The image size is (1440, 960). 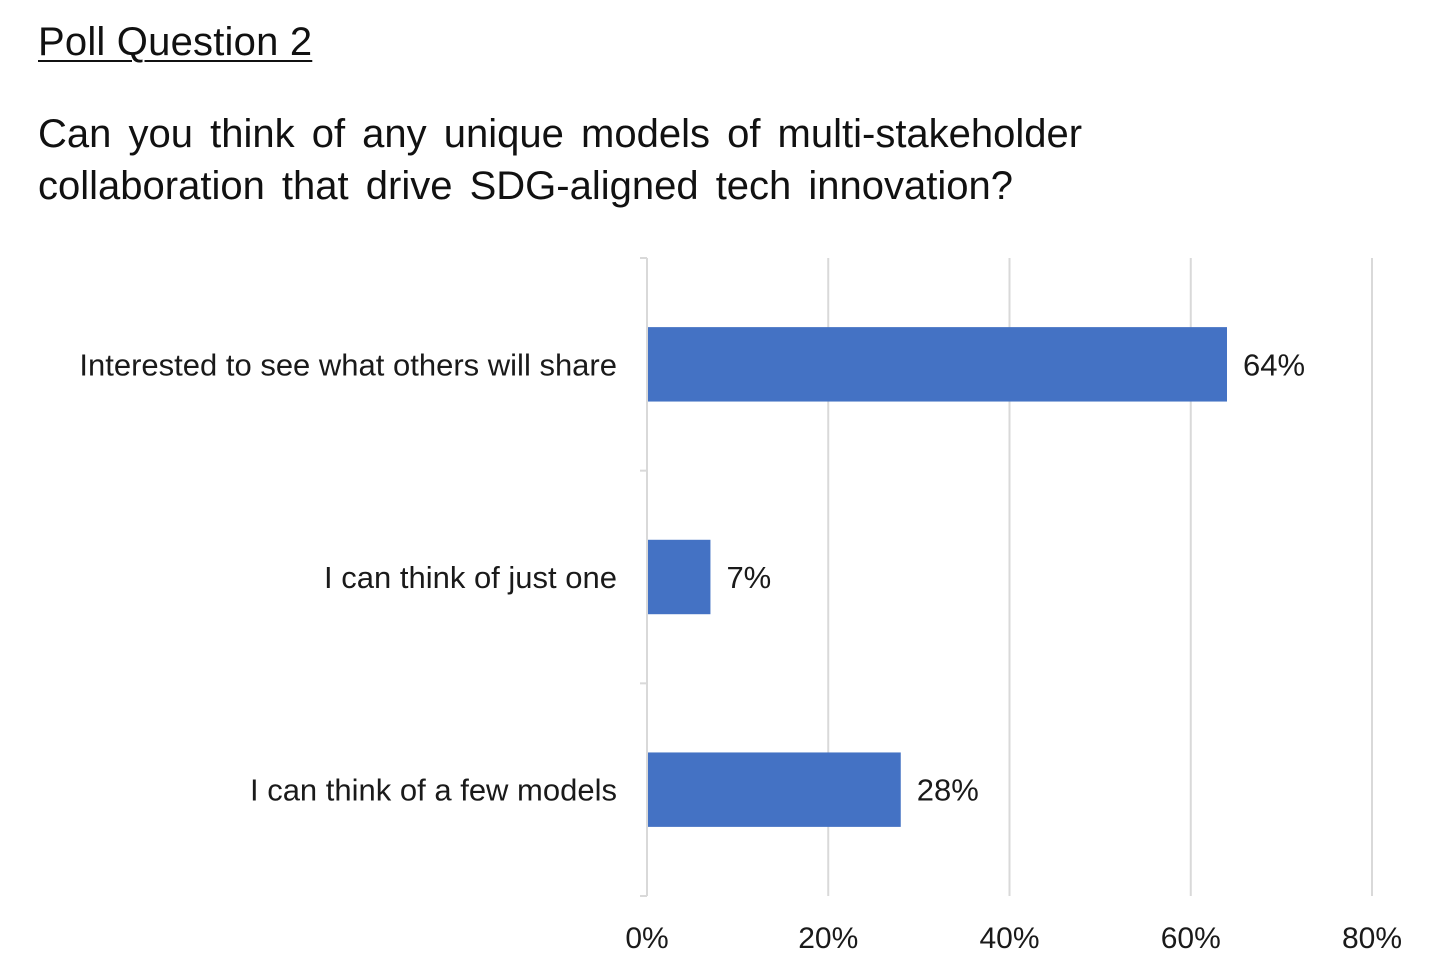 I want to click on x-tick-label: 80%, so click(x=1372, y=938).